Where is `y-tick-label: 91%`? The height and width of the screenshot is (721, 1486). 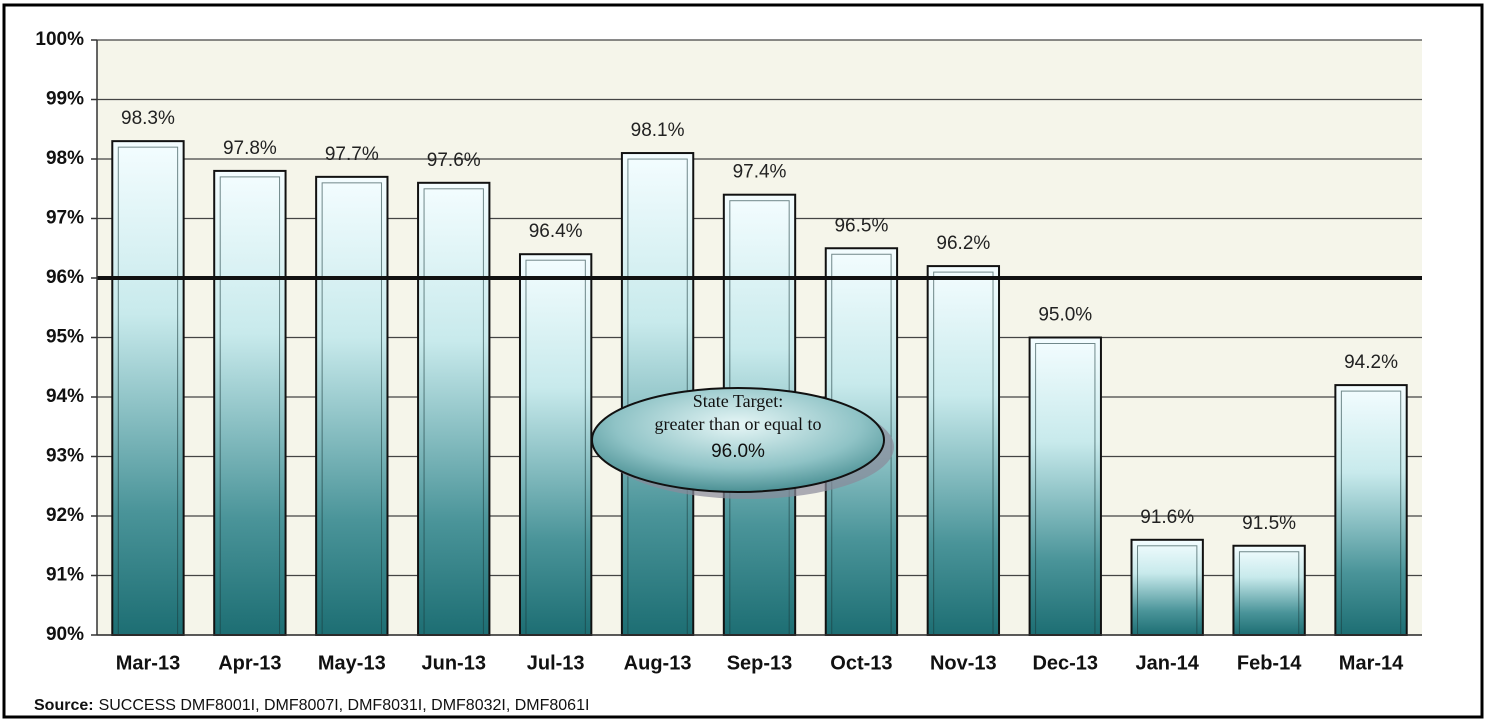
y-tick-label: 91% is located at coordinates (65, 575).